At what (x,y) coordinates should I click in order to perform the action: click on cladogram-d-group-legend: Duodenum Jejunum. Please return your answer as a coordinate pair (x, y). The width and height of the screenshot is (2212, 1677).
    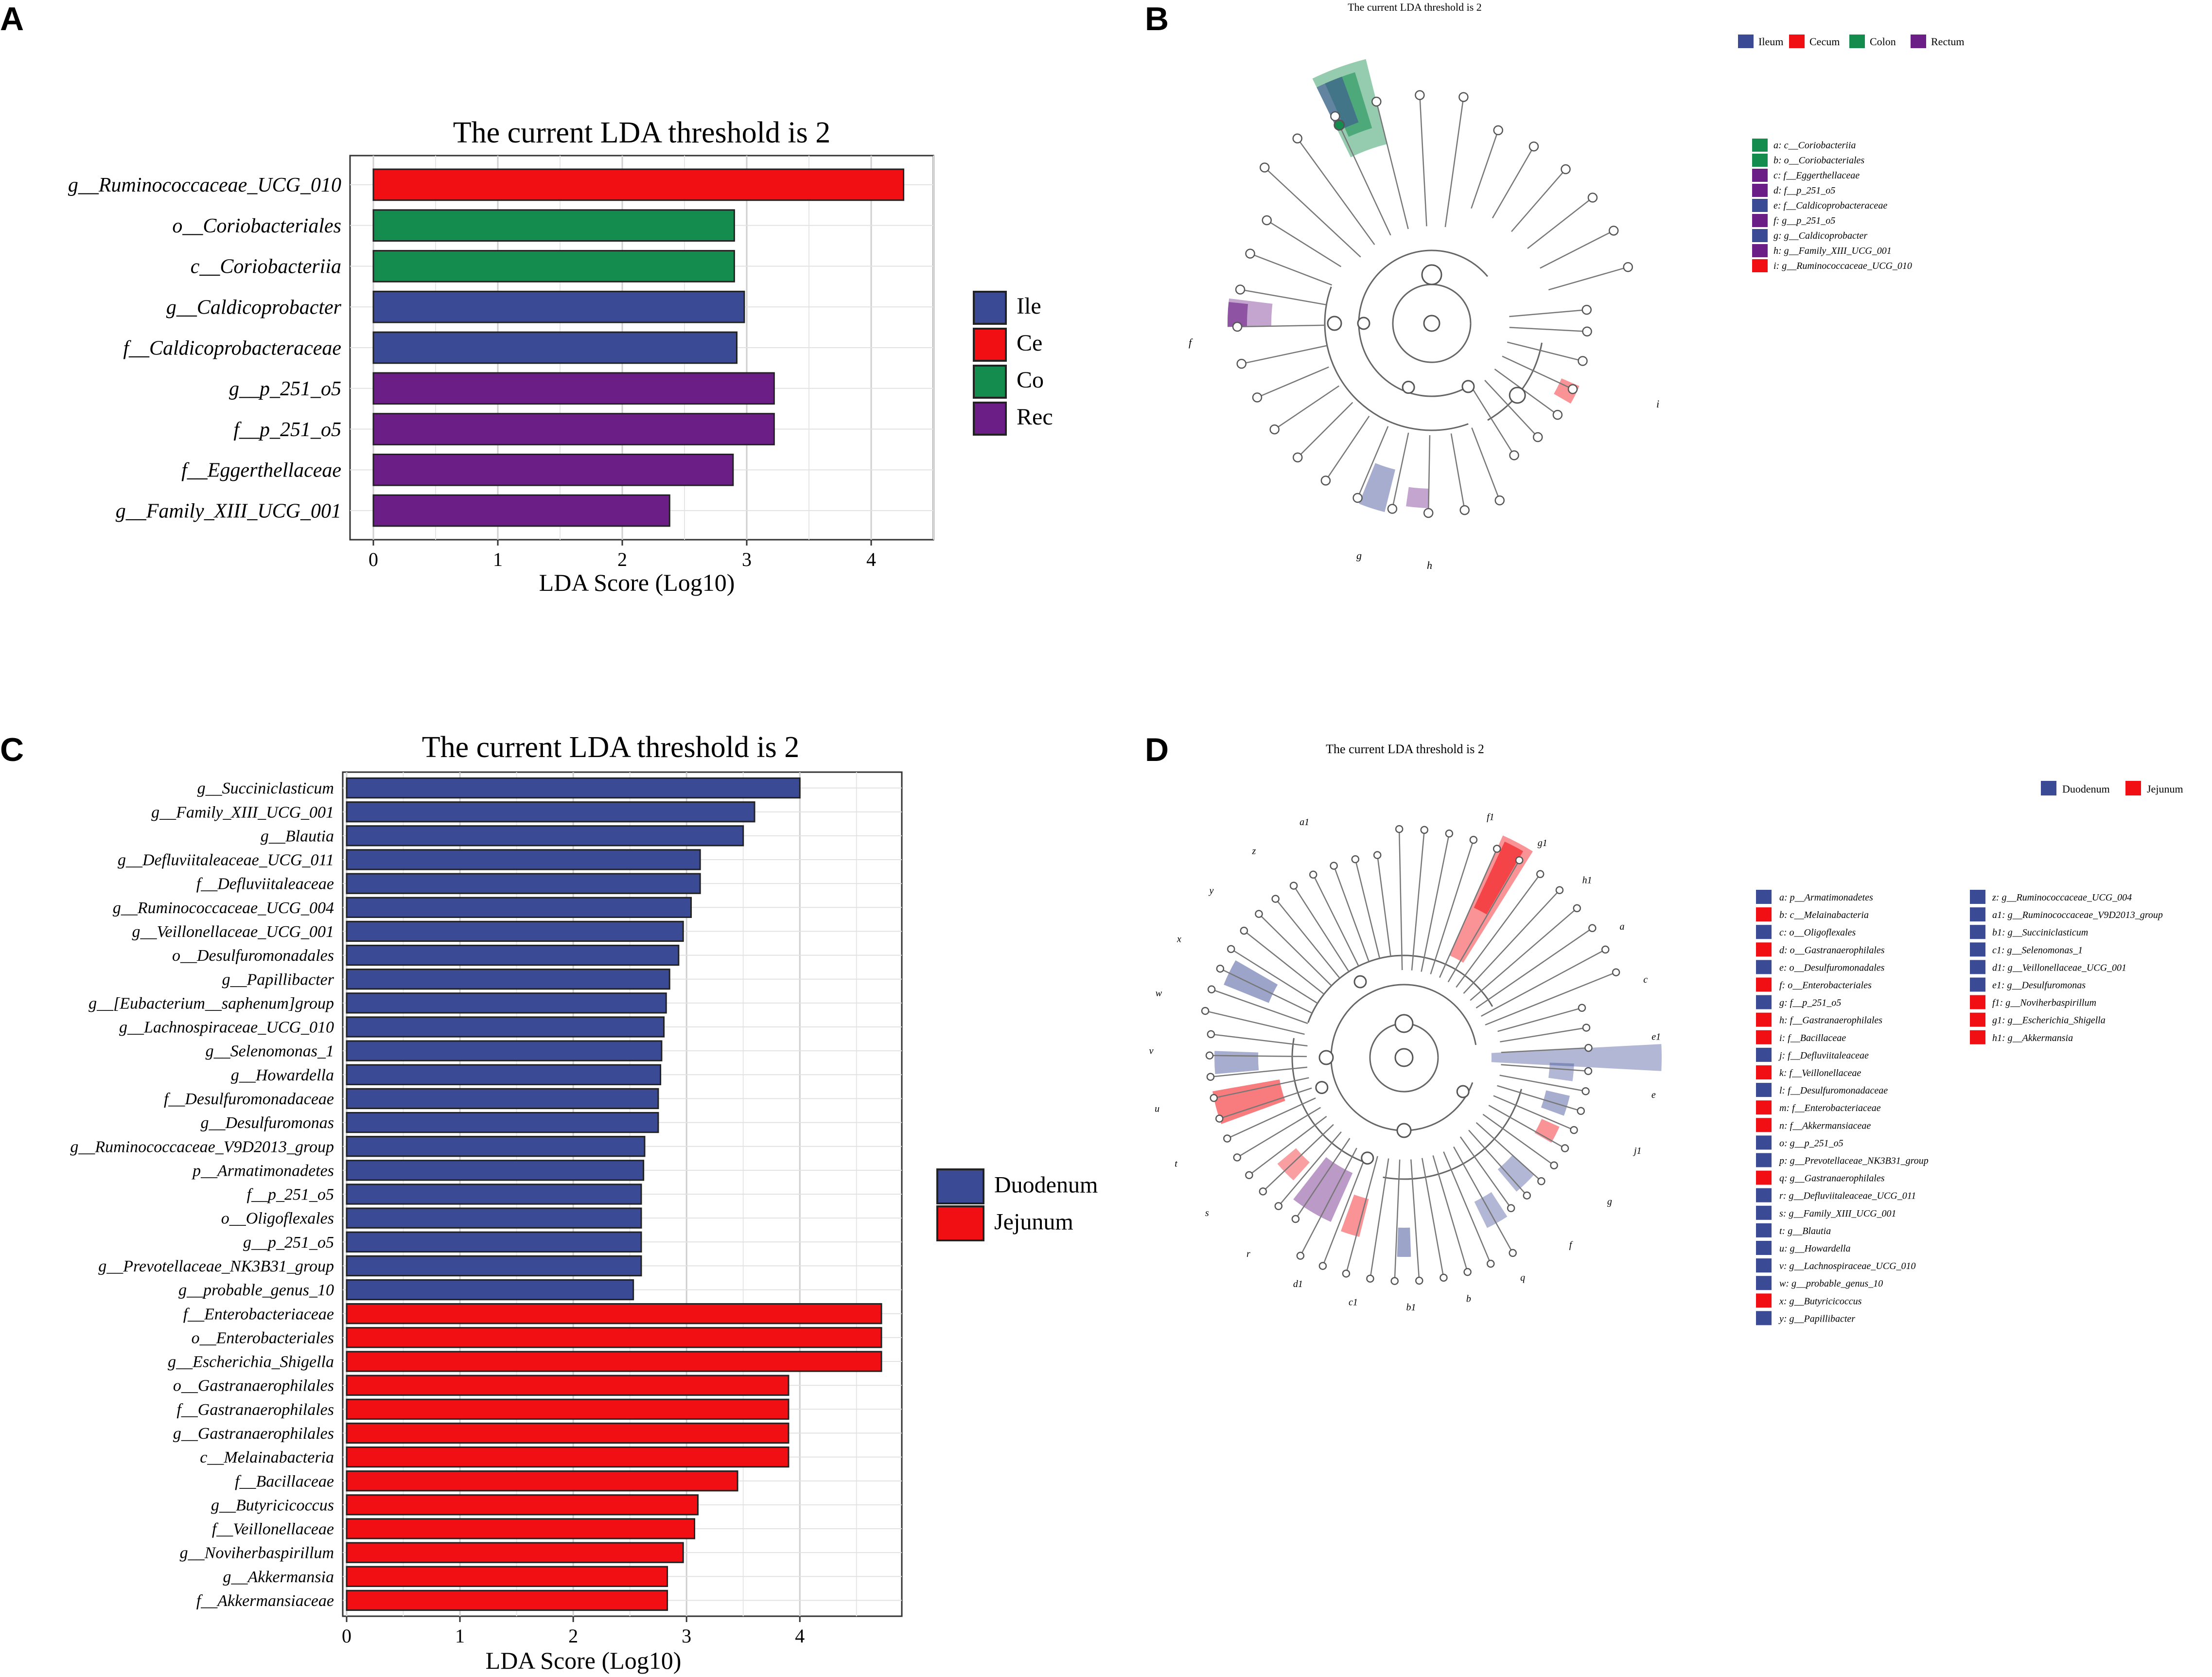
    Looking at the image, I should click on (2112, 788).